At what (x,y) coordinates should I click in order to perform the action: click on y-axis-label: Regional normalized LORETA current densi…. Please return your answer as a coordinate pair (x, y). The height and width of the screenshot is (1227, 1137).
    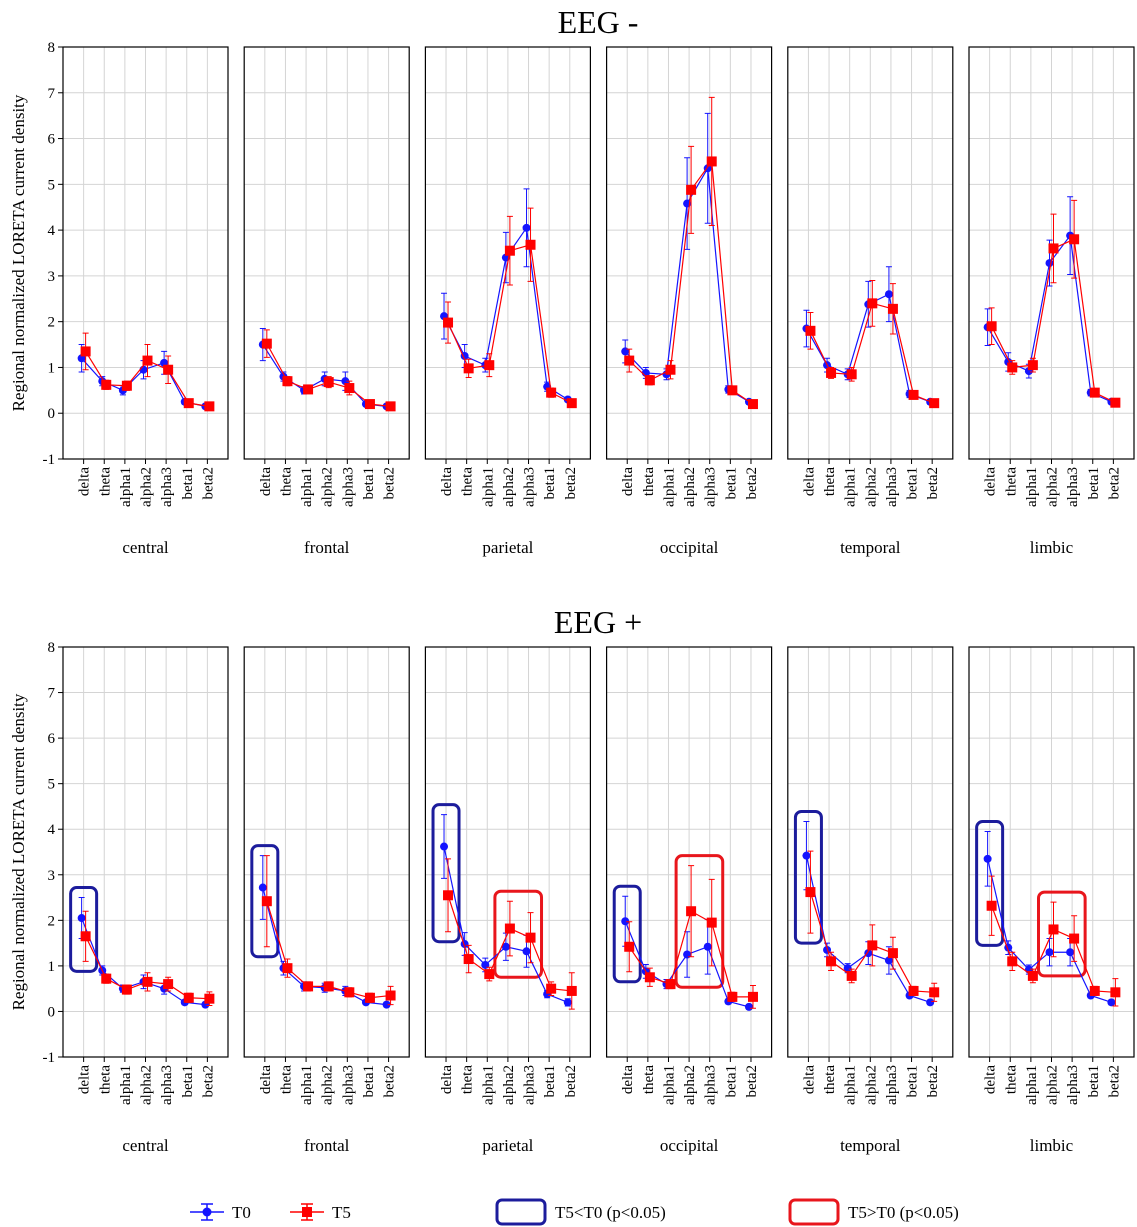
    Looking at the image, I should click on (18, 851).